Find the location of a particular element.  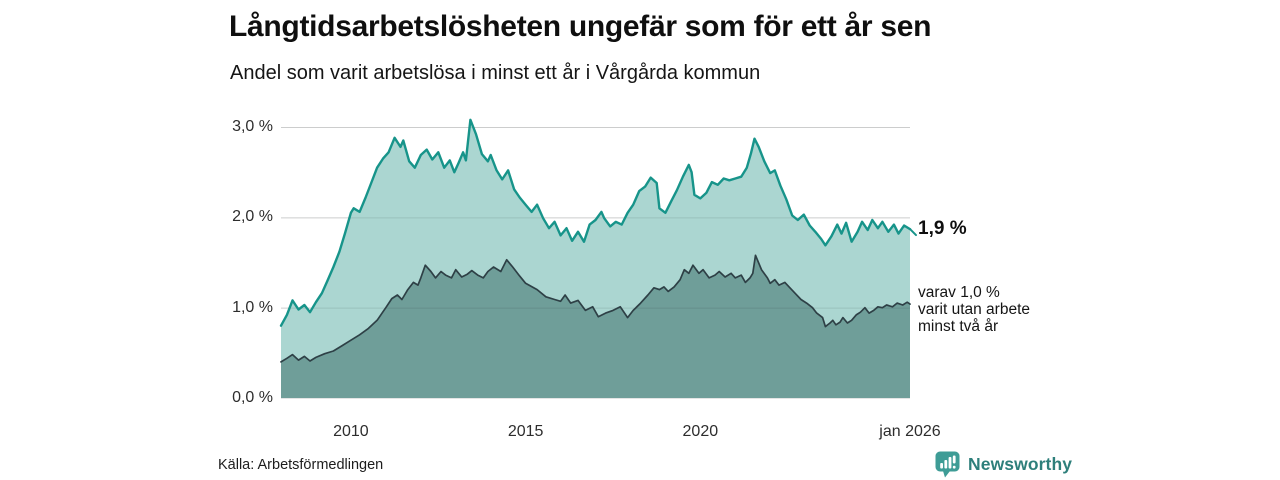

annotation-line: varav 1,0 % is located at coordinates (959, 292).